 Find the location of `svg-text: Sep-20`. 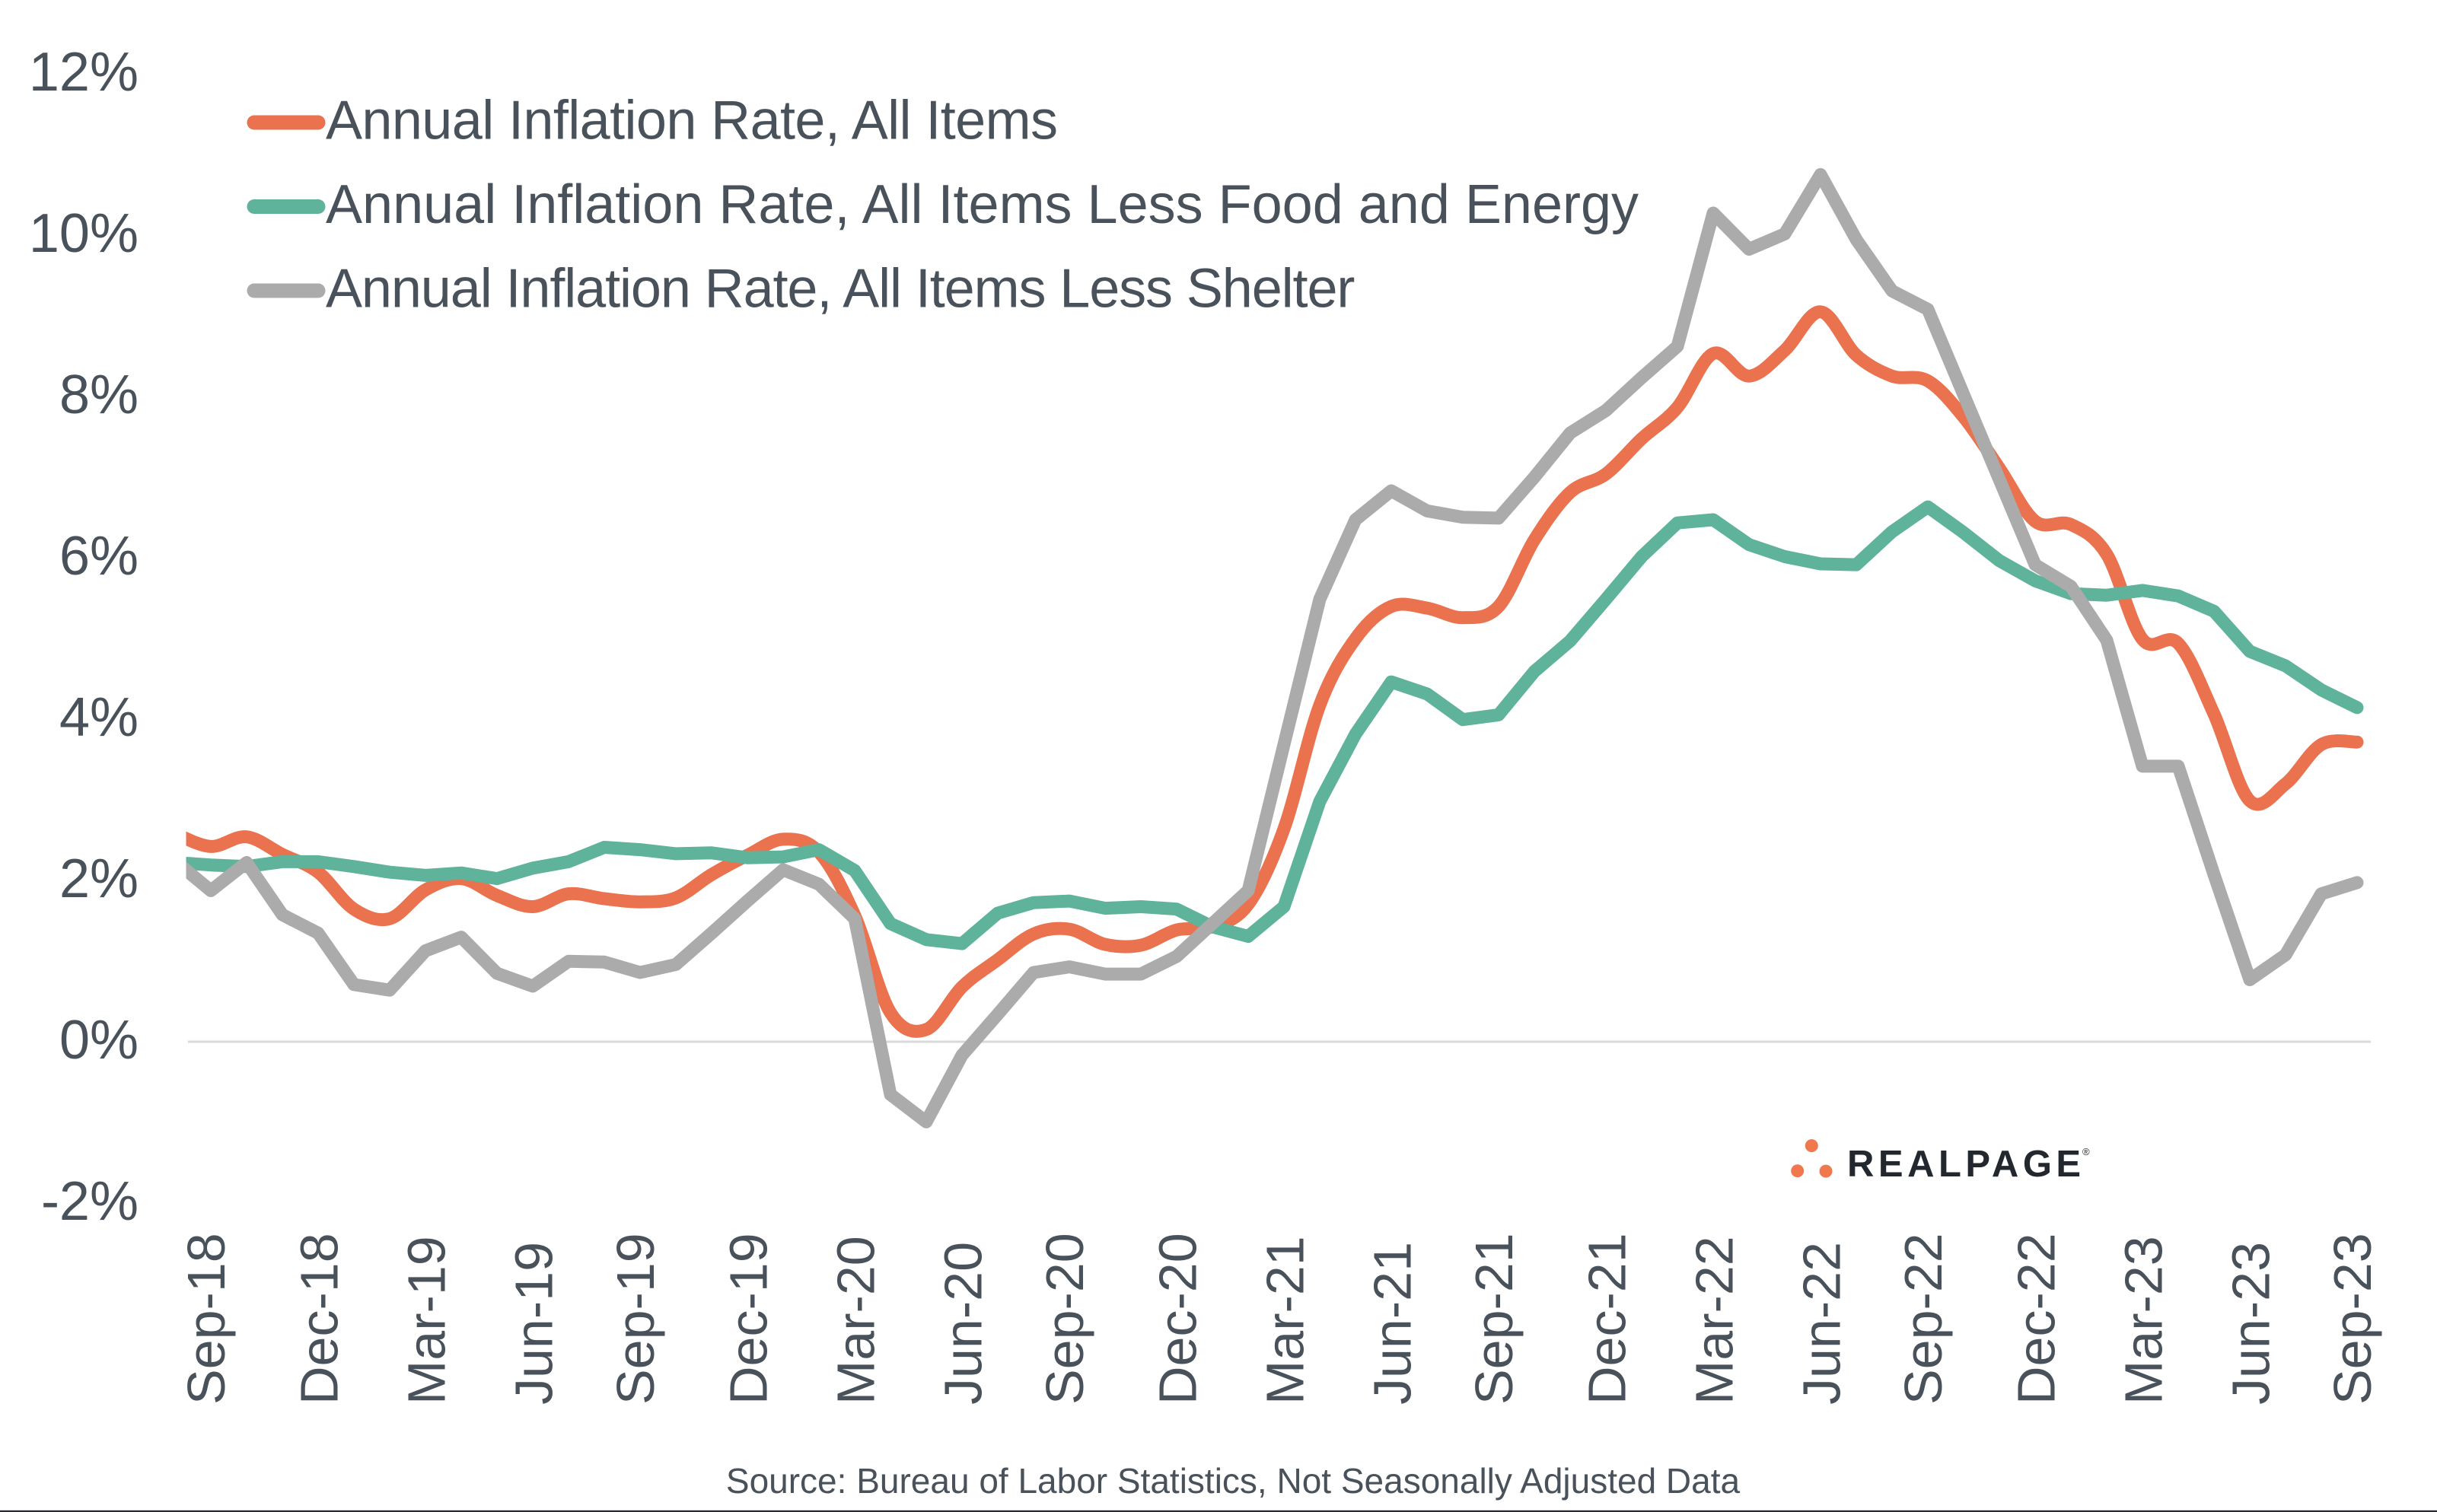

svg-text: Sep-20 is located at coordinates (1064, 1319).